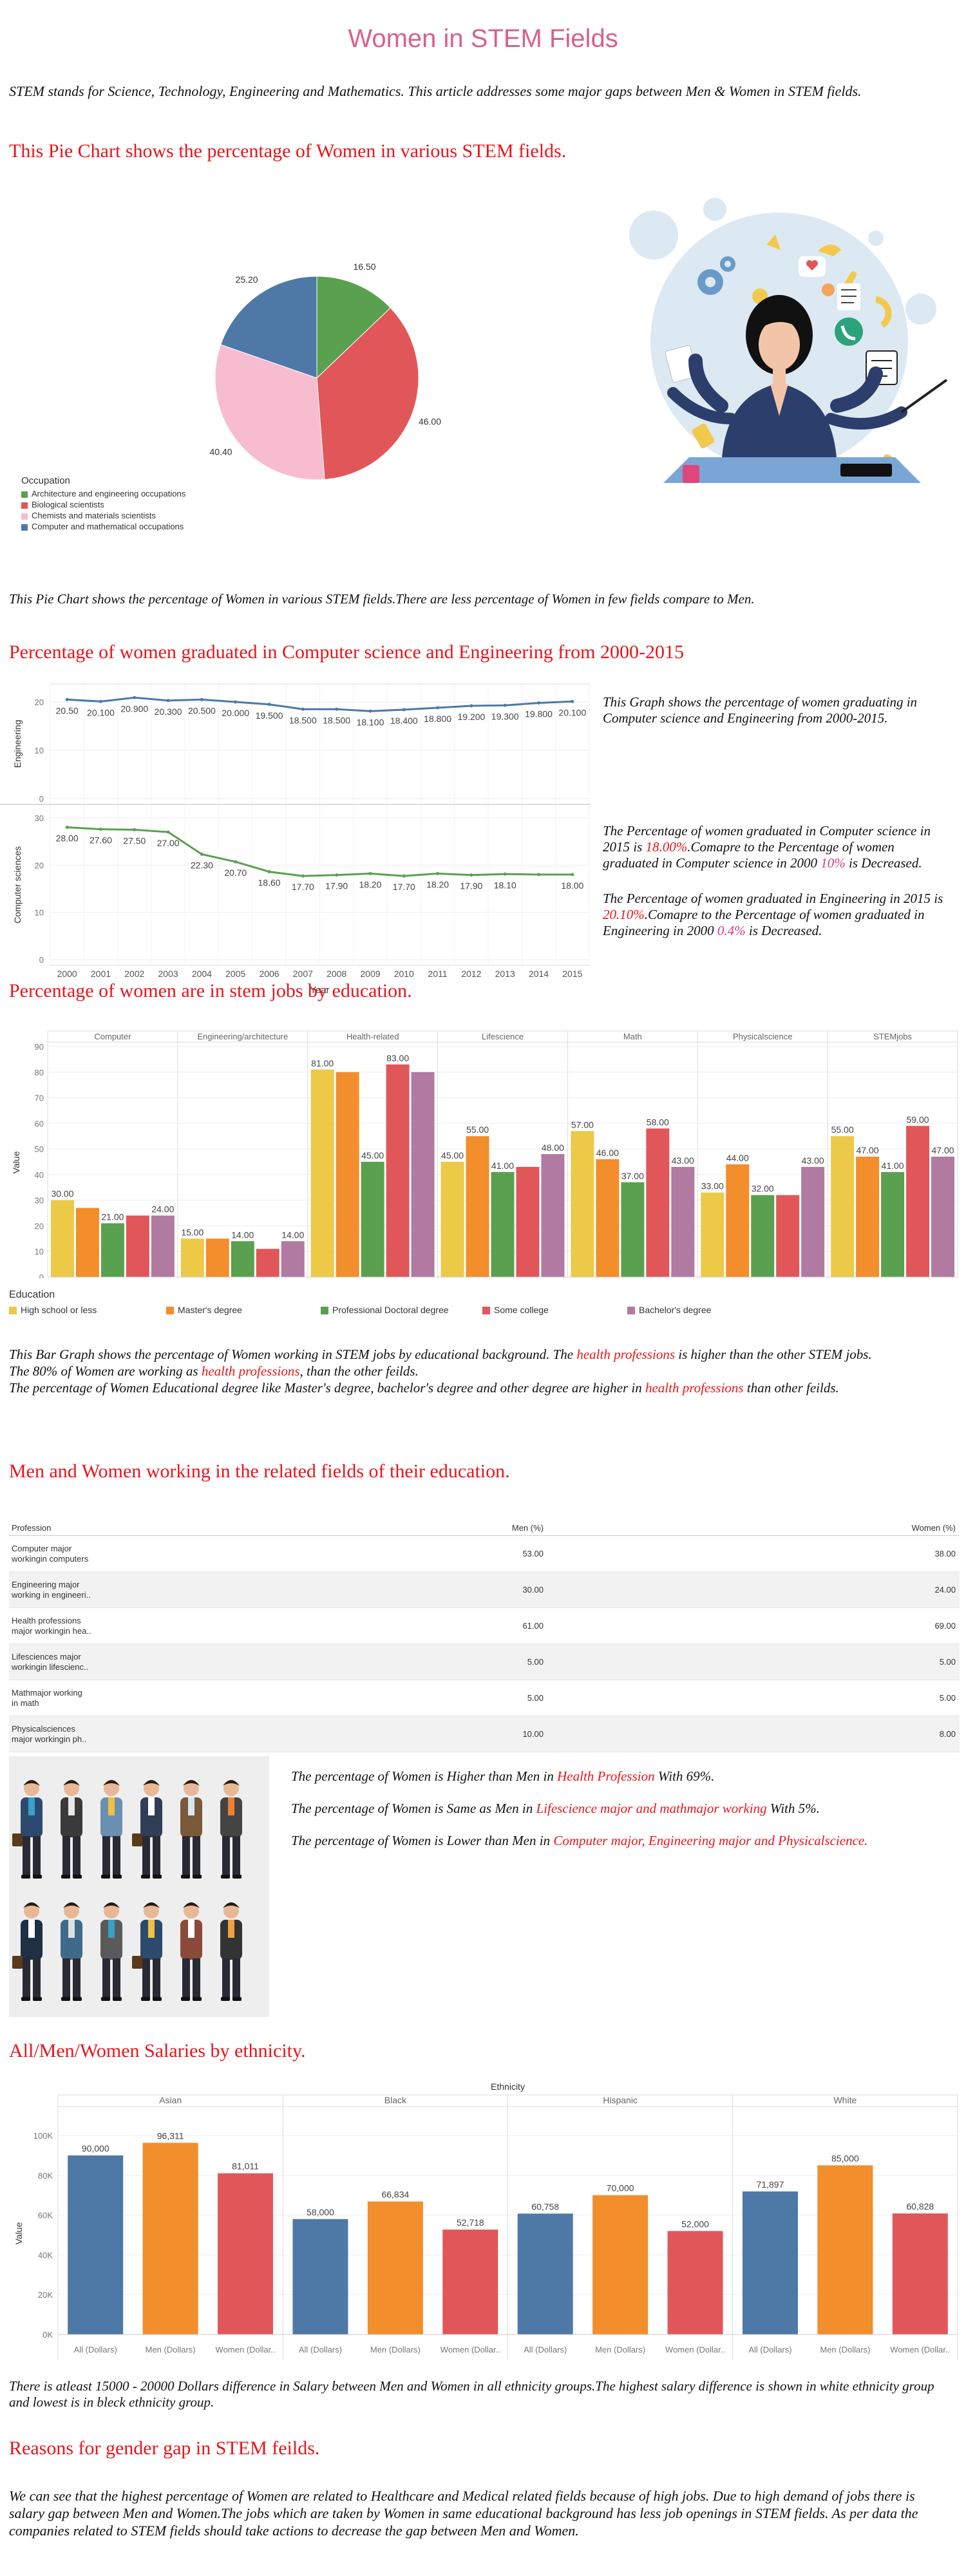  Describe the element at coordinates (633, 1176) in the screenshot. I see `bar-value-label: 37.00` at that location.